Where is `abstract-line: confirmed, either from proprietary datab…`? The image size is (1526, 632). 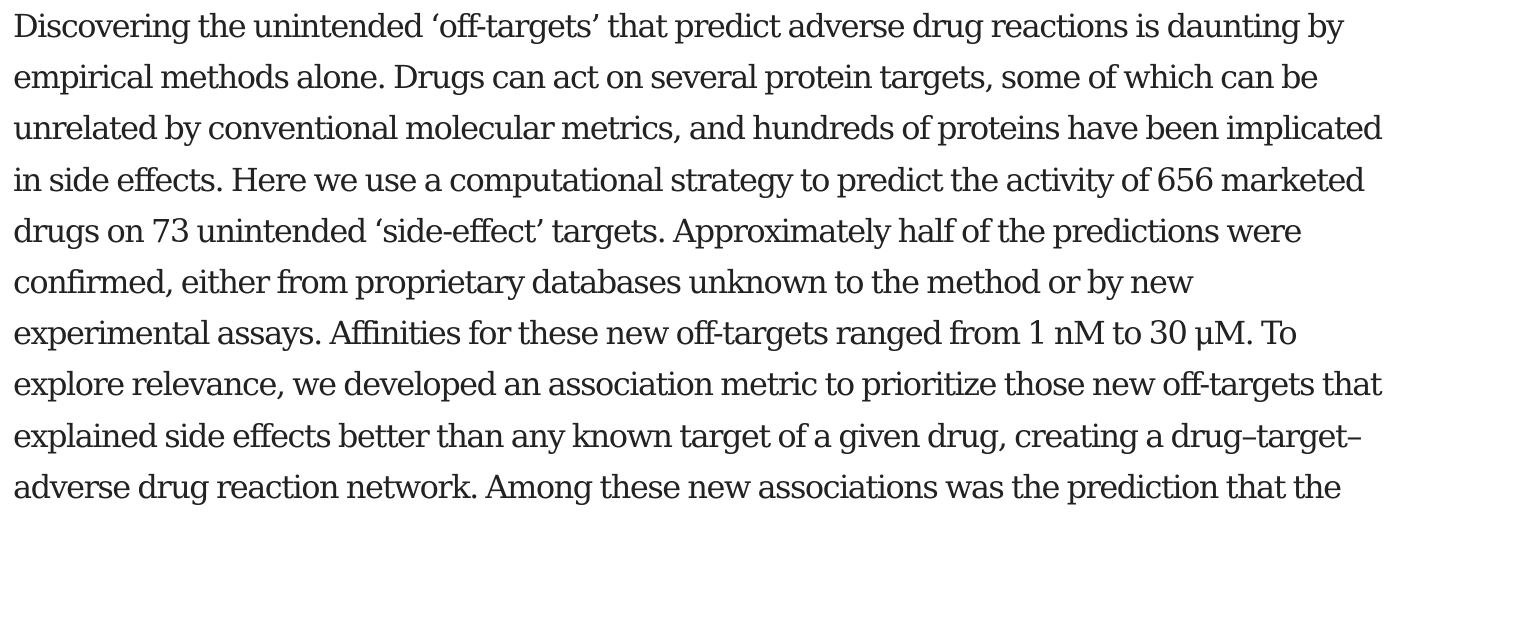
abstract-line: confirmed, either from proprietary datab… is located at coordinates (603, 281).